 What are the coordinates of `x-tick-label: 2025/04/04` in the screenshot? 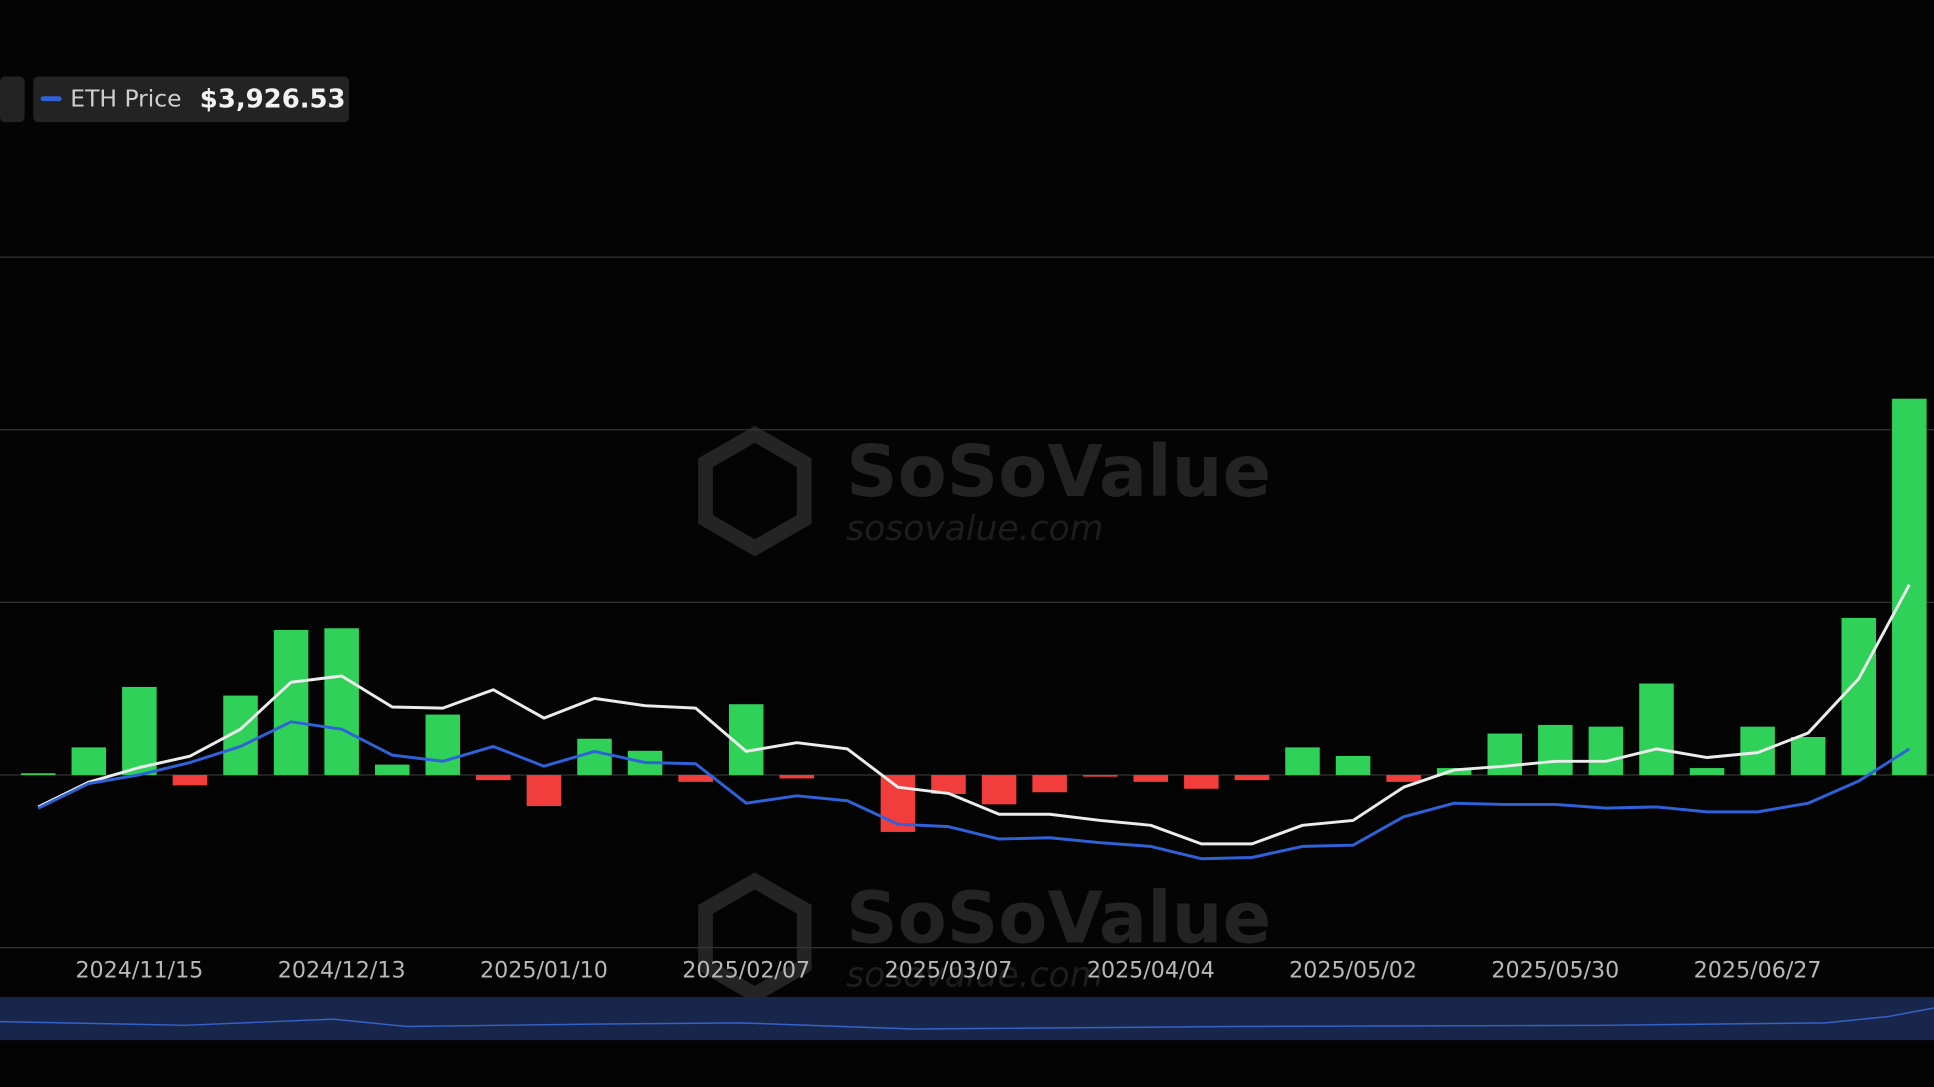 It's located at (1151, 971).